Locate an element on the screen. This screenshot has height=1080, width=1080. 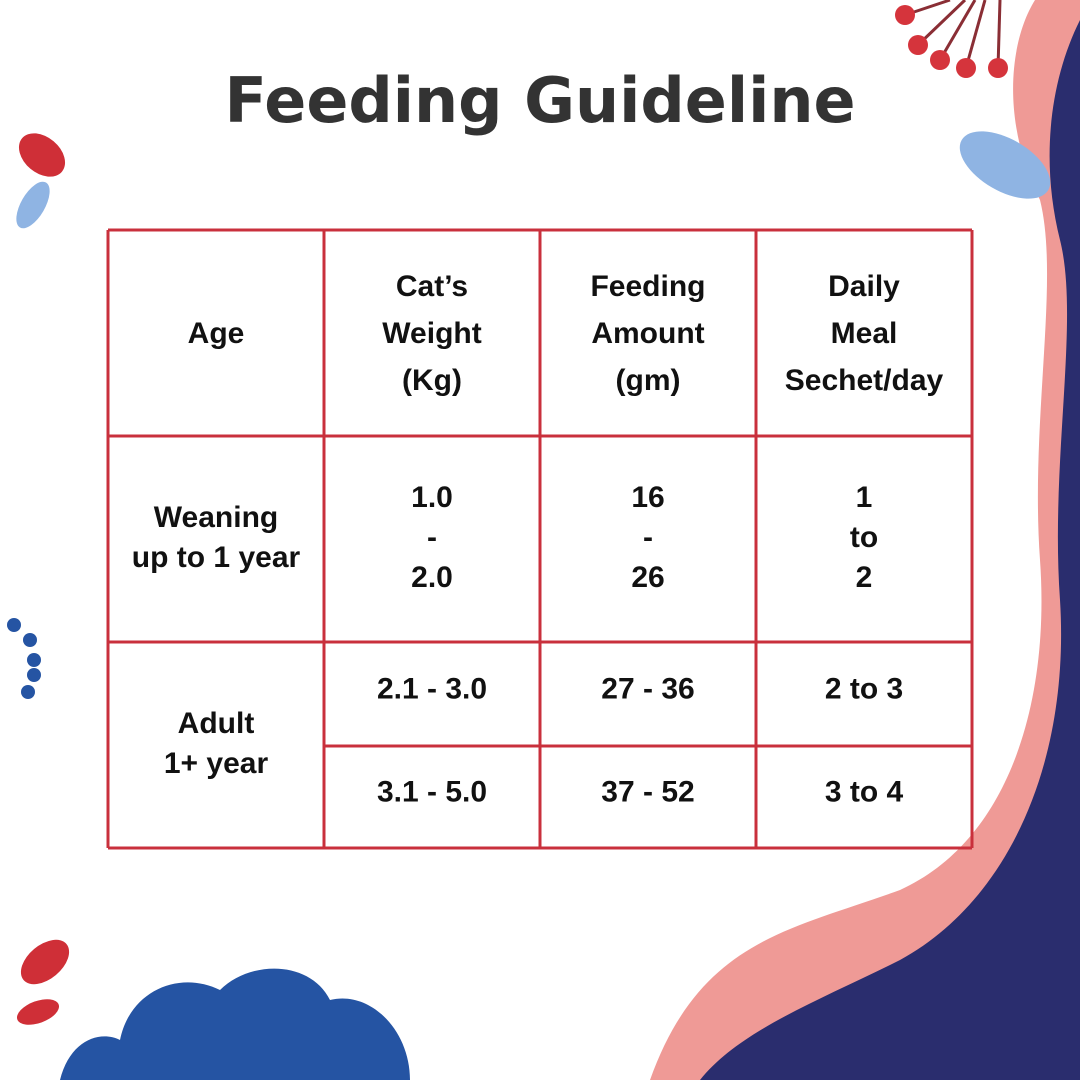
header-cell: Daily is located at coordinates (864, 286).